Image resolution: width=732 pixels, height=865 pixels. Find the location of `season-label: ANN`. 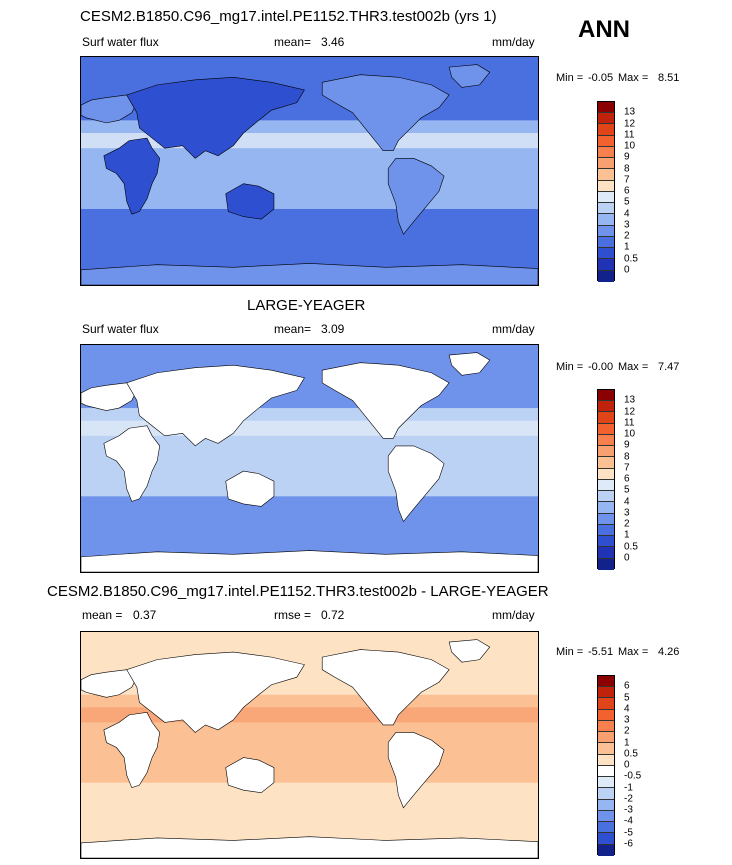

season-label: ANN is located at coordinates (604, 29).